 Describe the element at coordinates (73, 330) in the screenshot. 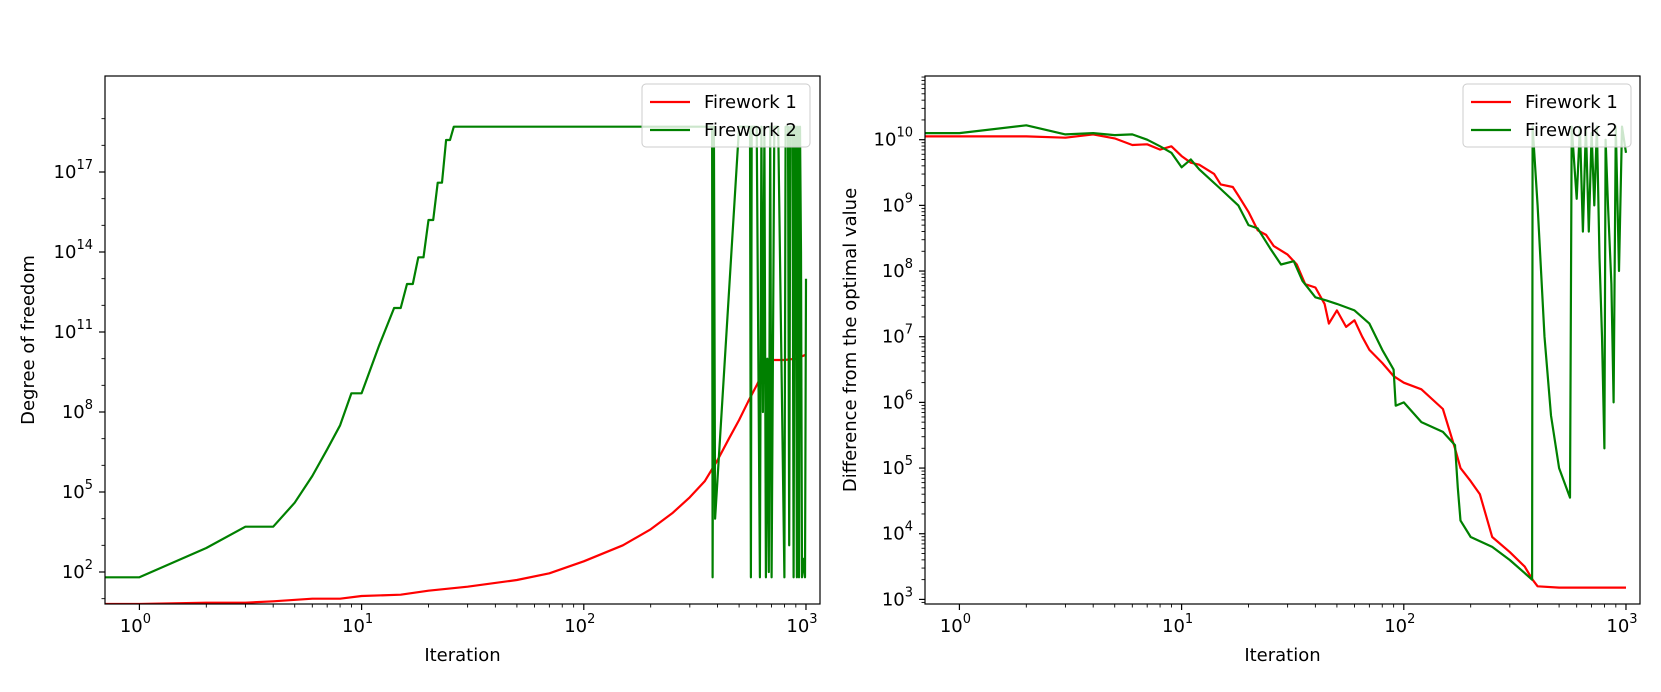

I see `y-tick-label: 10¹¹` at that location.